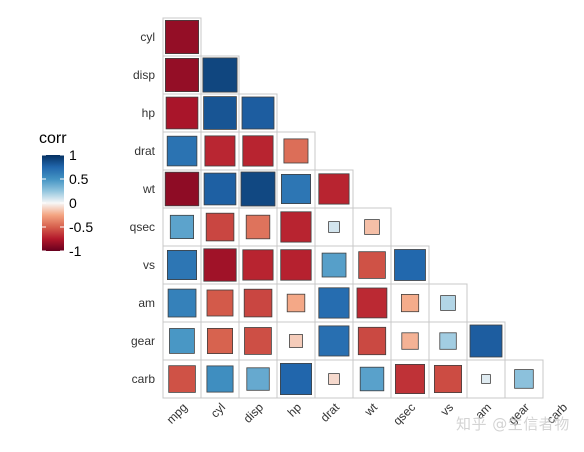 The height and width of the screenshot is (452, 584). I want to click on legend-tick-label: 1, so click(73, 155).